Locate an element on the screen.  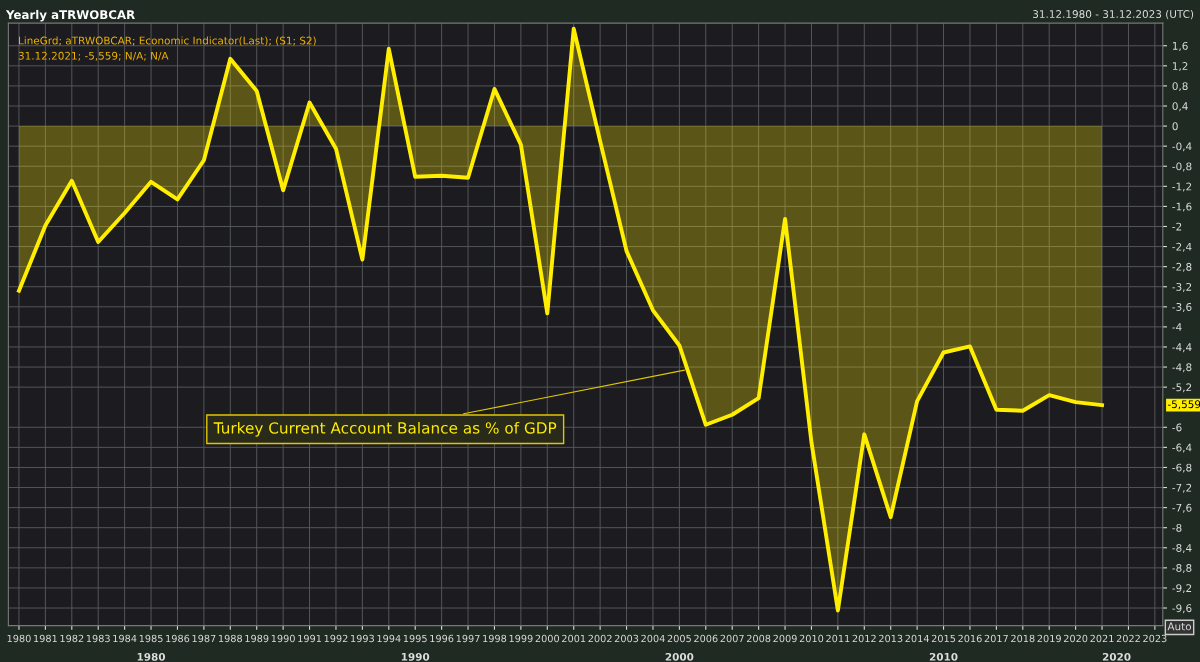
x-tick-label: 2006 is located at coordinates (706, 638).